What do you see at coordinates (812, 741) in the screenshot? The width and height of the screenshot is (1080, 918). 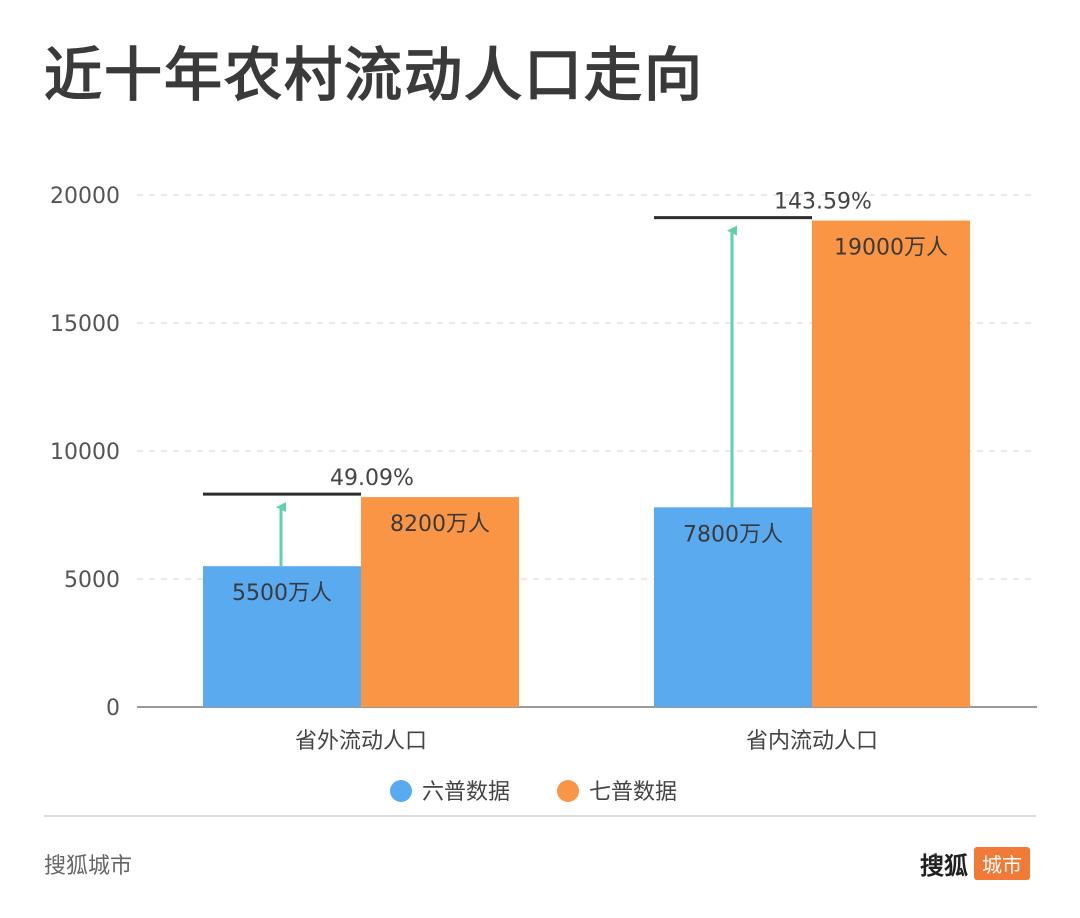 I see `x-tick-label: 省内流动人口` at bounding box center [812, 741].